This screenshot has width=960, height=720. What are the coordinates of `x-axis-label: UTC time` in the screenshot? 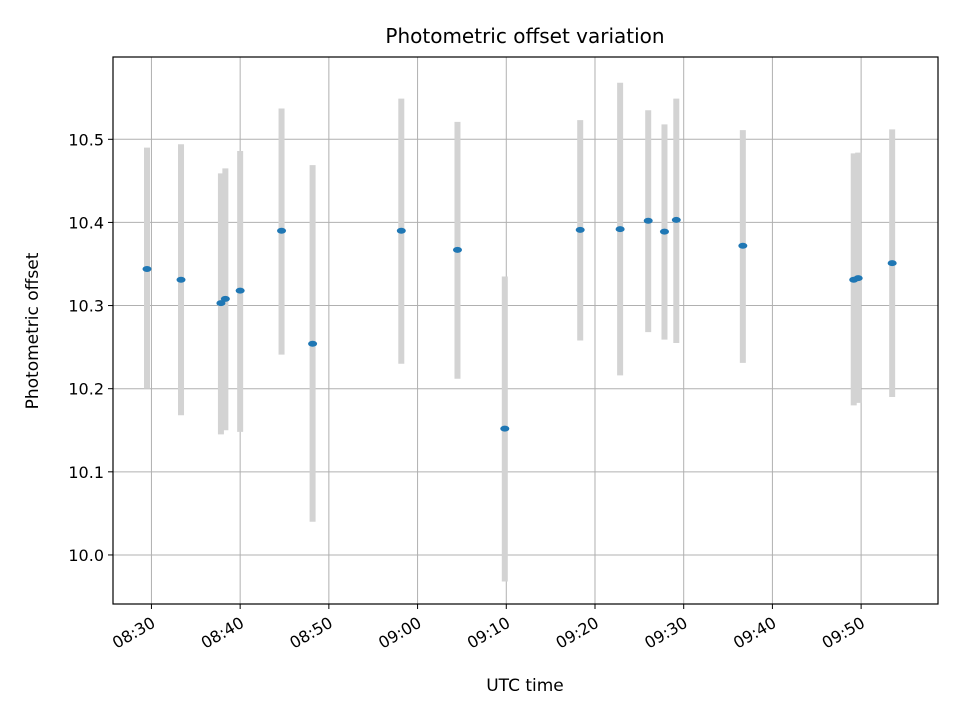 It's located at (525, 686).